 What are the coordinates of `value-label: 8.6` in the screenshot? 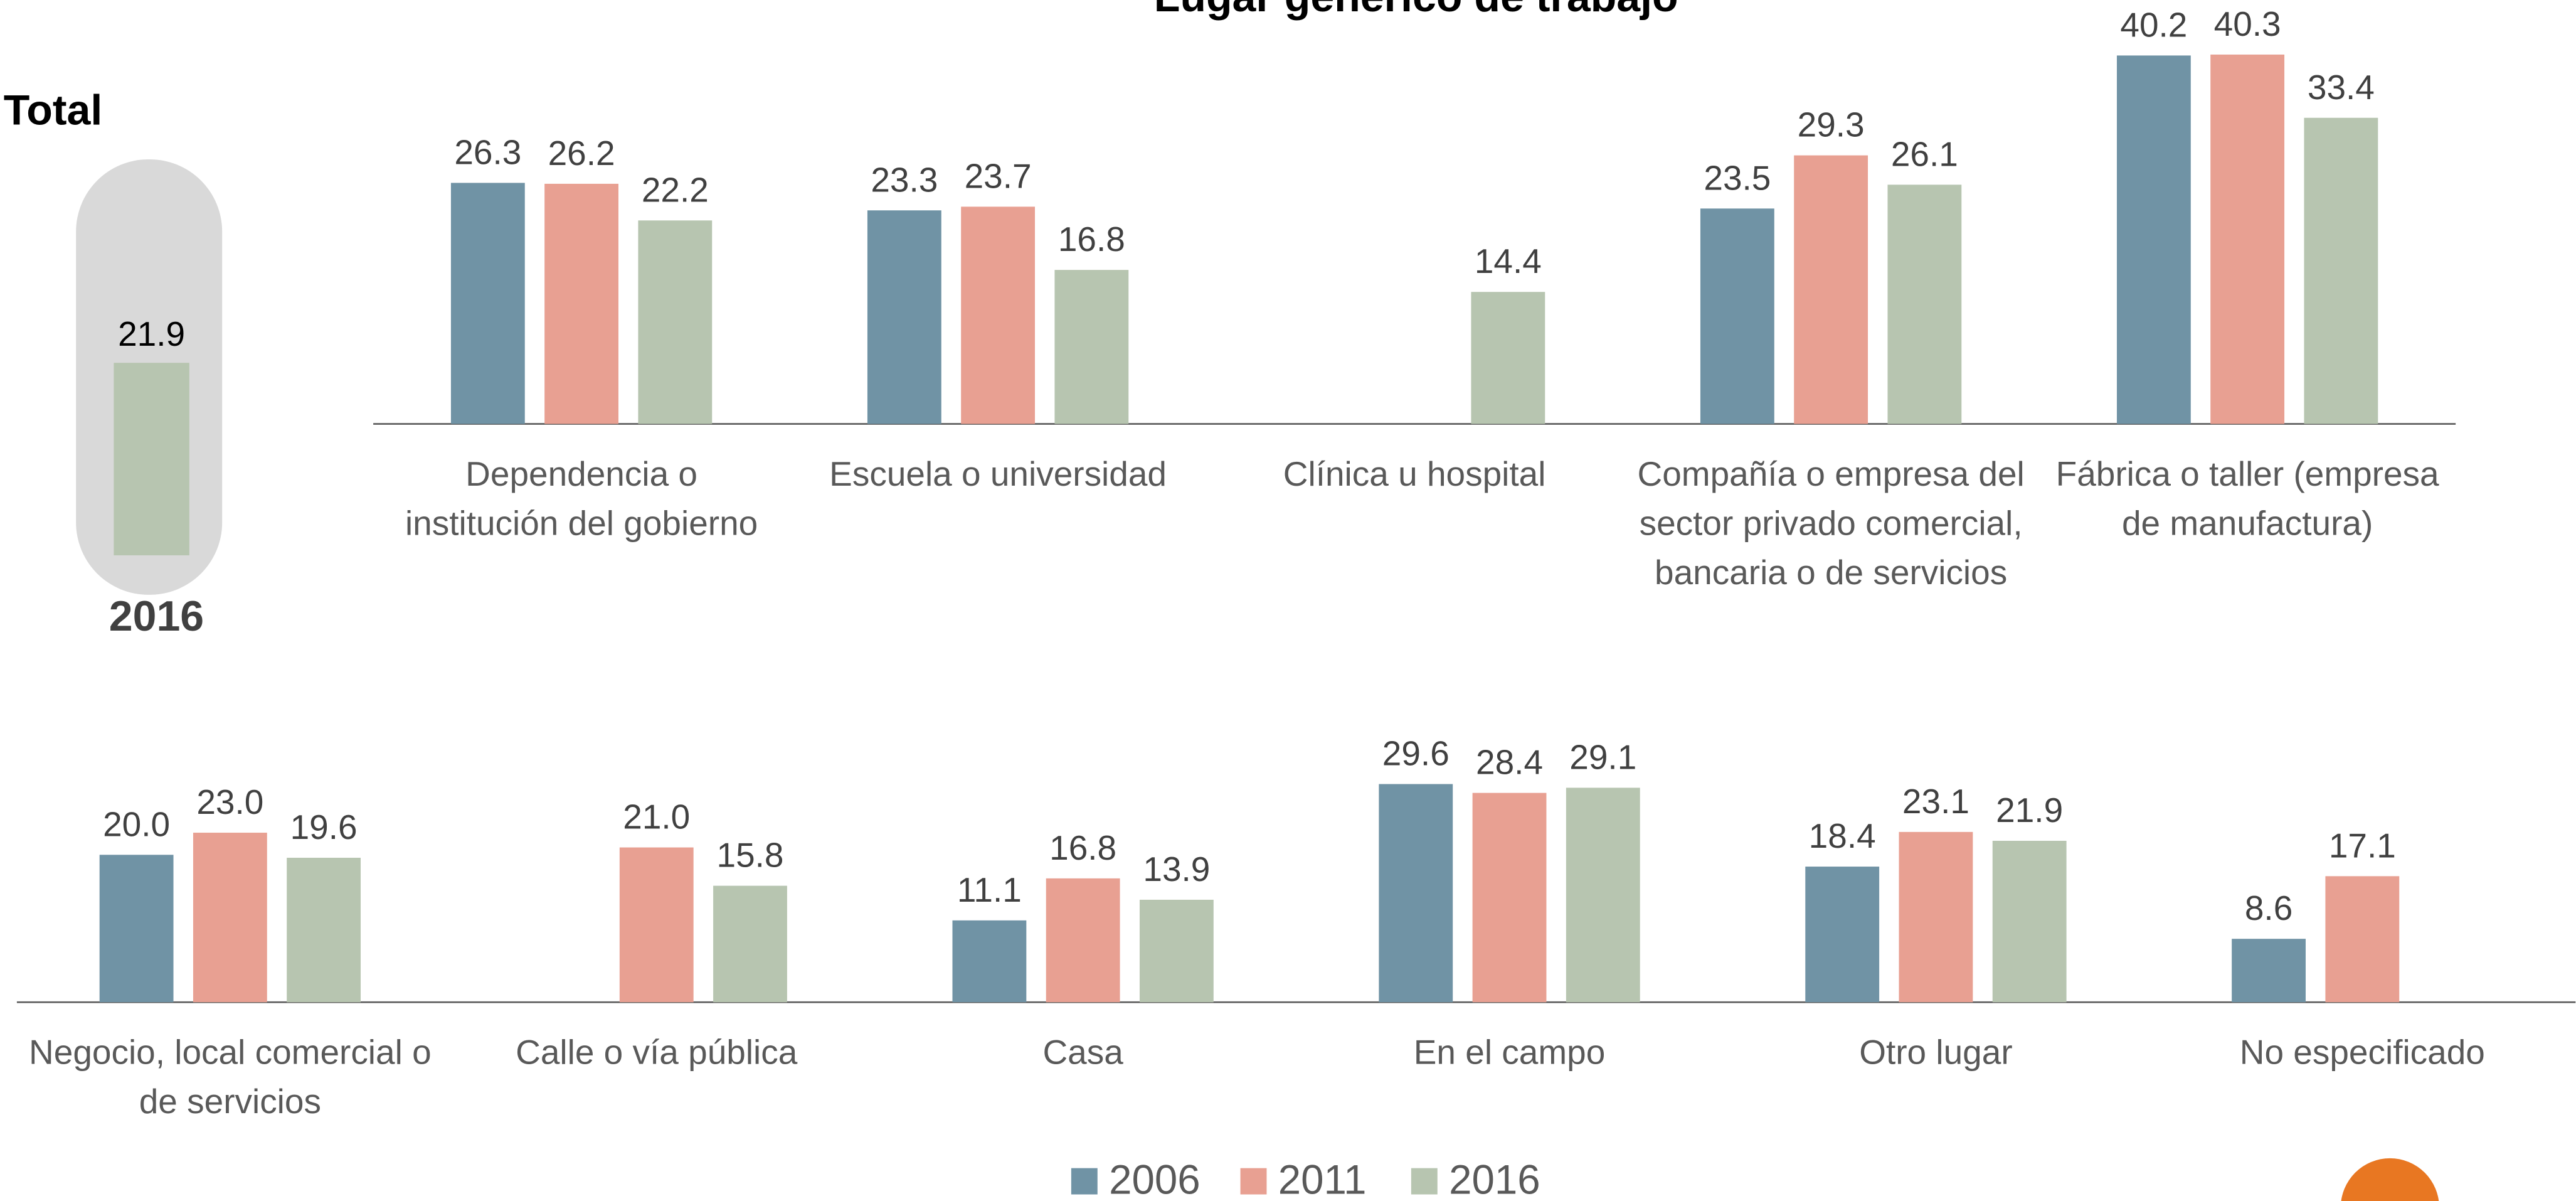 It's located at (2268, 908).